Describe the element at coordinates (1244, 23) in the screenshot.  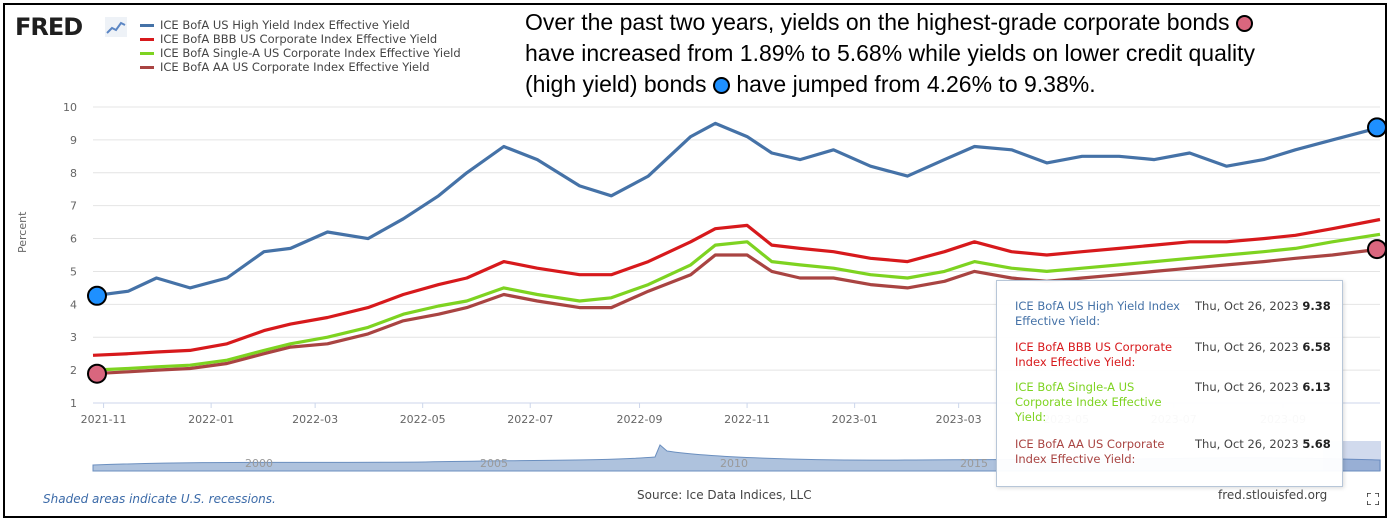
I see `pink-dot-icon` at that location.